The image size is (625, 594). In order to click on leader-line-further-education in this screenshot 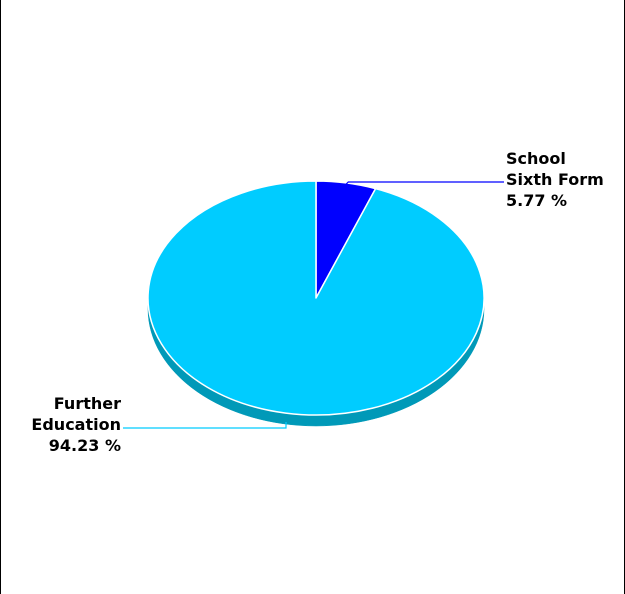, I will do `click(205, 425)`.